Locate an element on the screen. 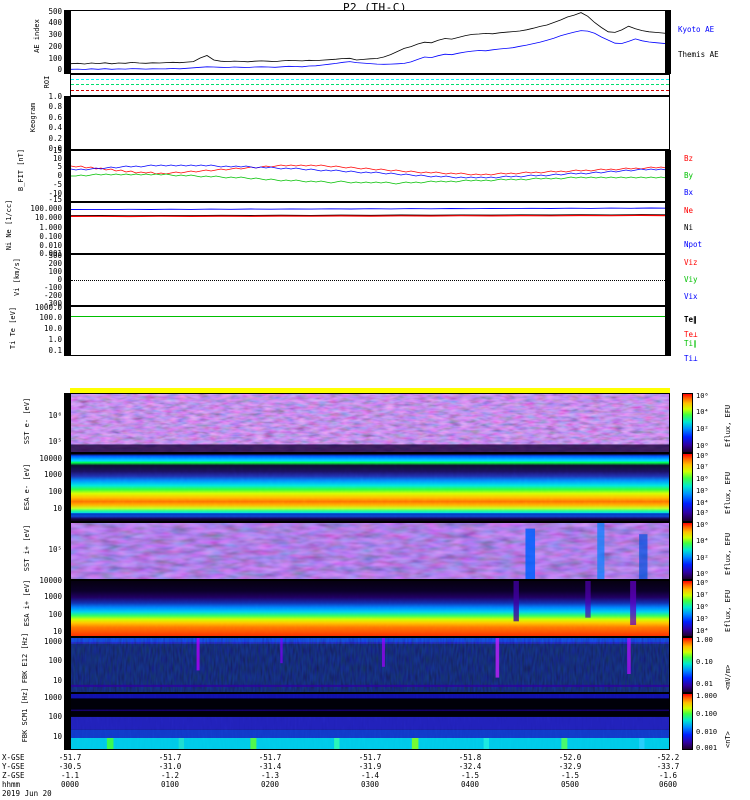 The width and height of the screenshot is (750, 800). vi-tick-0: 0 is located at coordinates (59, 279).